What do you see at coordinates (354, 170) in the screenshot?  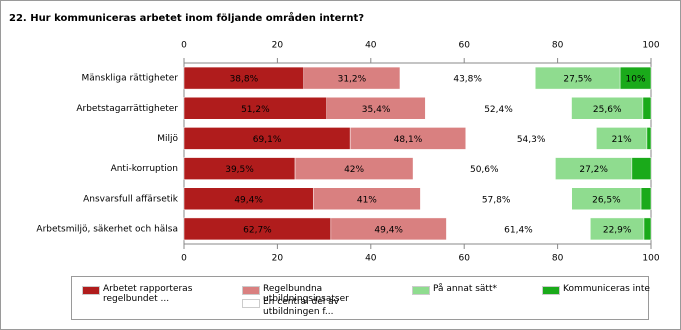 I see `data-label: 42%` at bounding box center [354, 170].